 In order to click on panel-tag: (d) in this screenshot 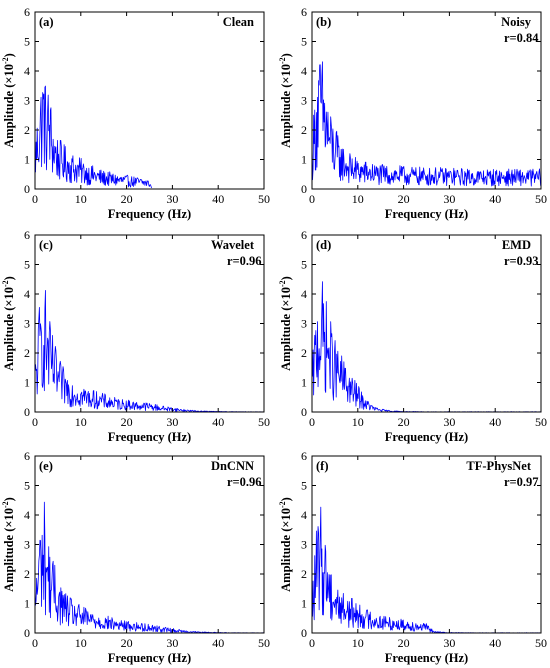, I will do `click(323, 245)`.